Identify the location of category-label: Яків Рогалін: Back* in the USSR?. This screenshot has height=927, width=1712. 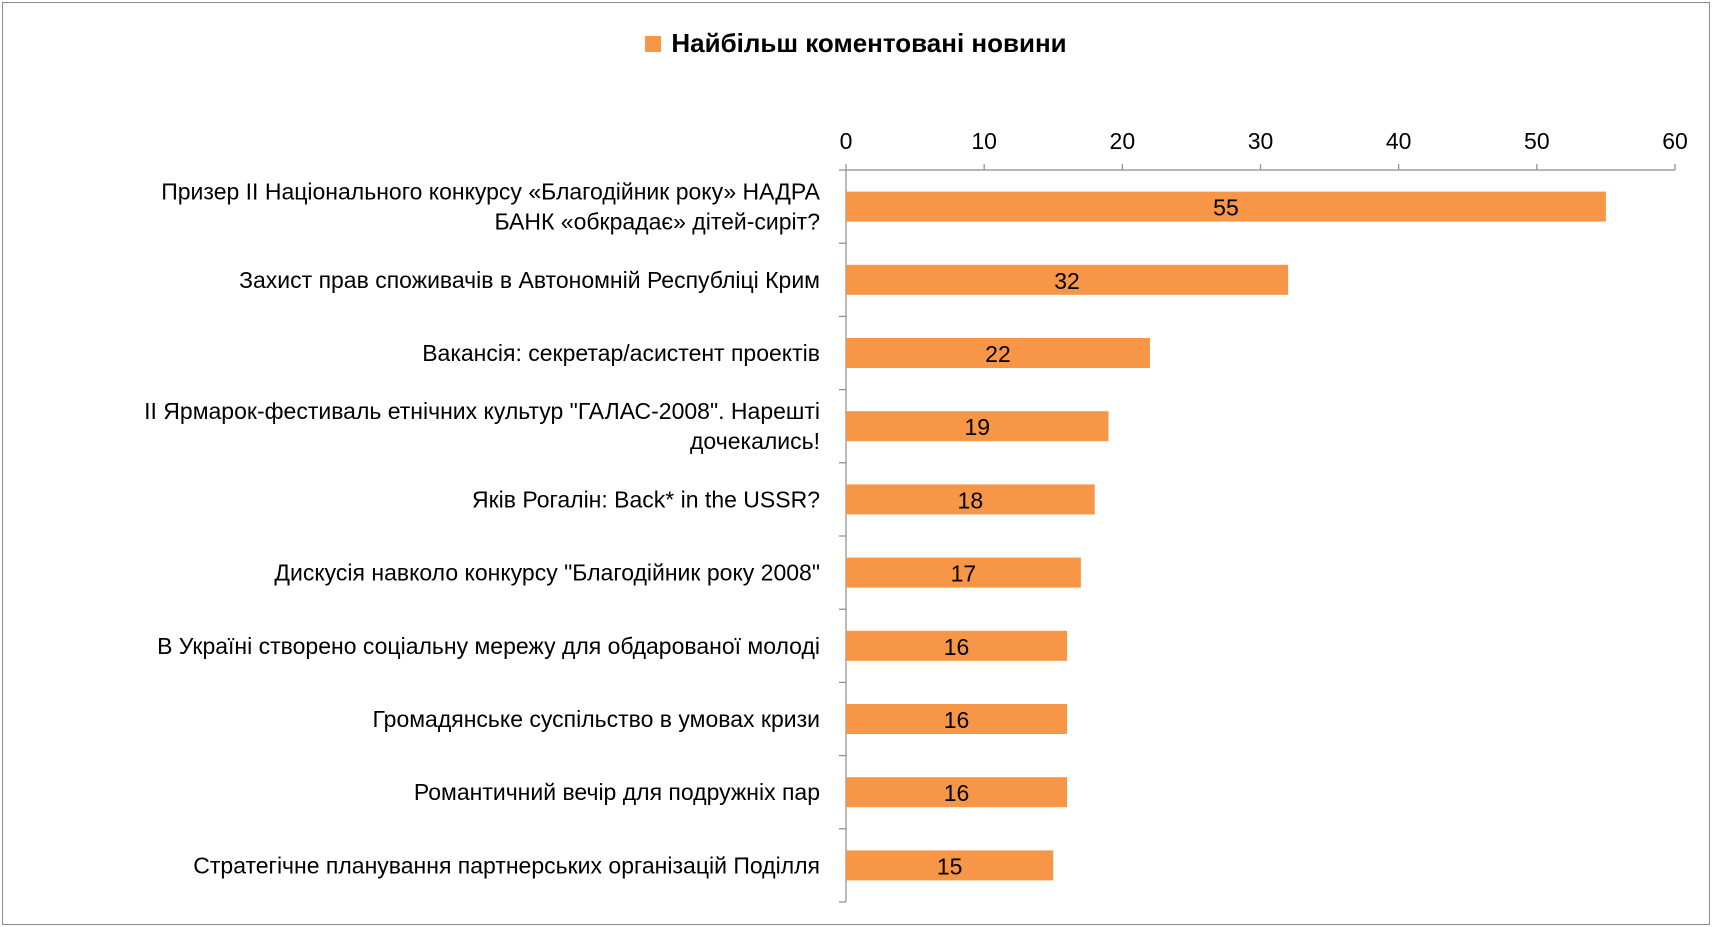
(646, 499).